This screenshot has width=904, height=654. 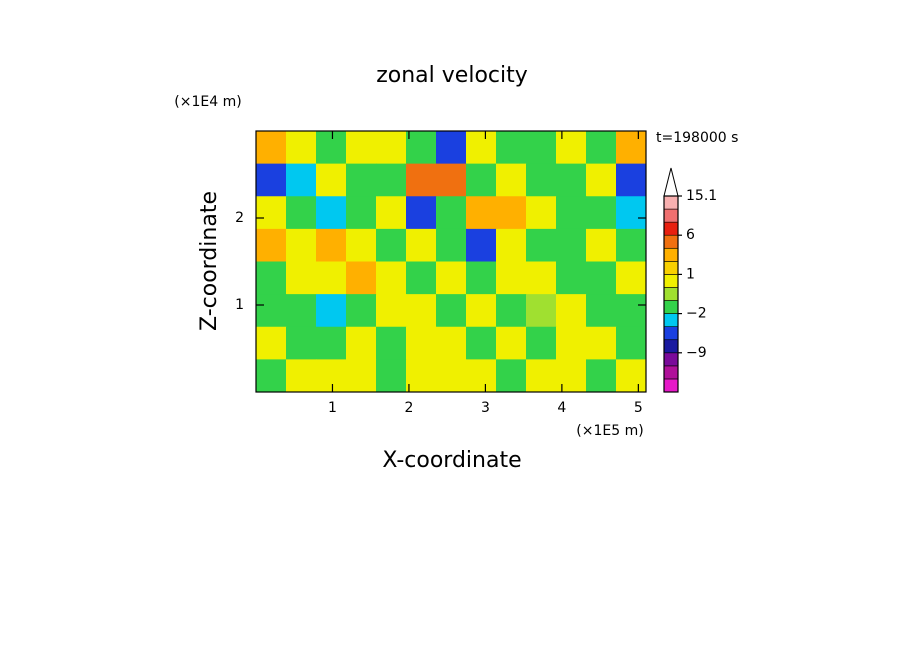 What do you see at coordinates (239, 305) in the screenshot?
I see `y-tick-label: 1` at bounding box center [239, 305].